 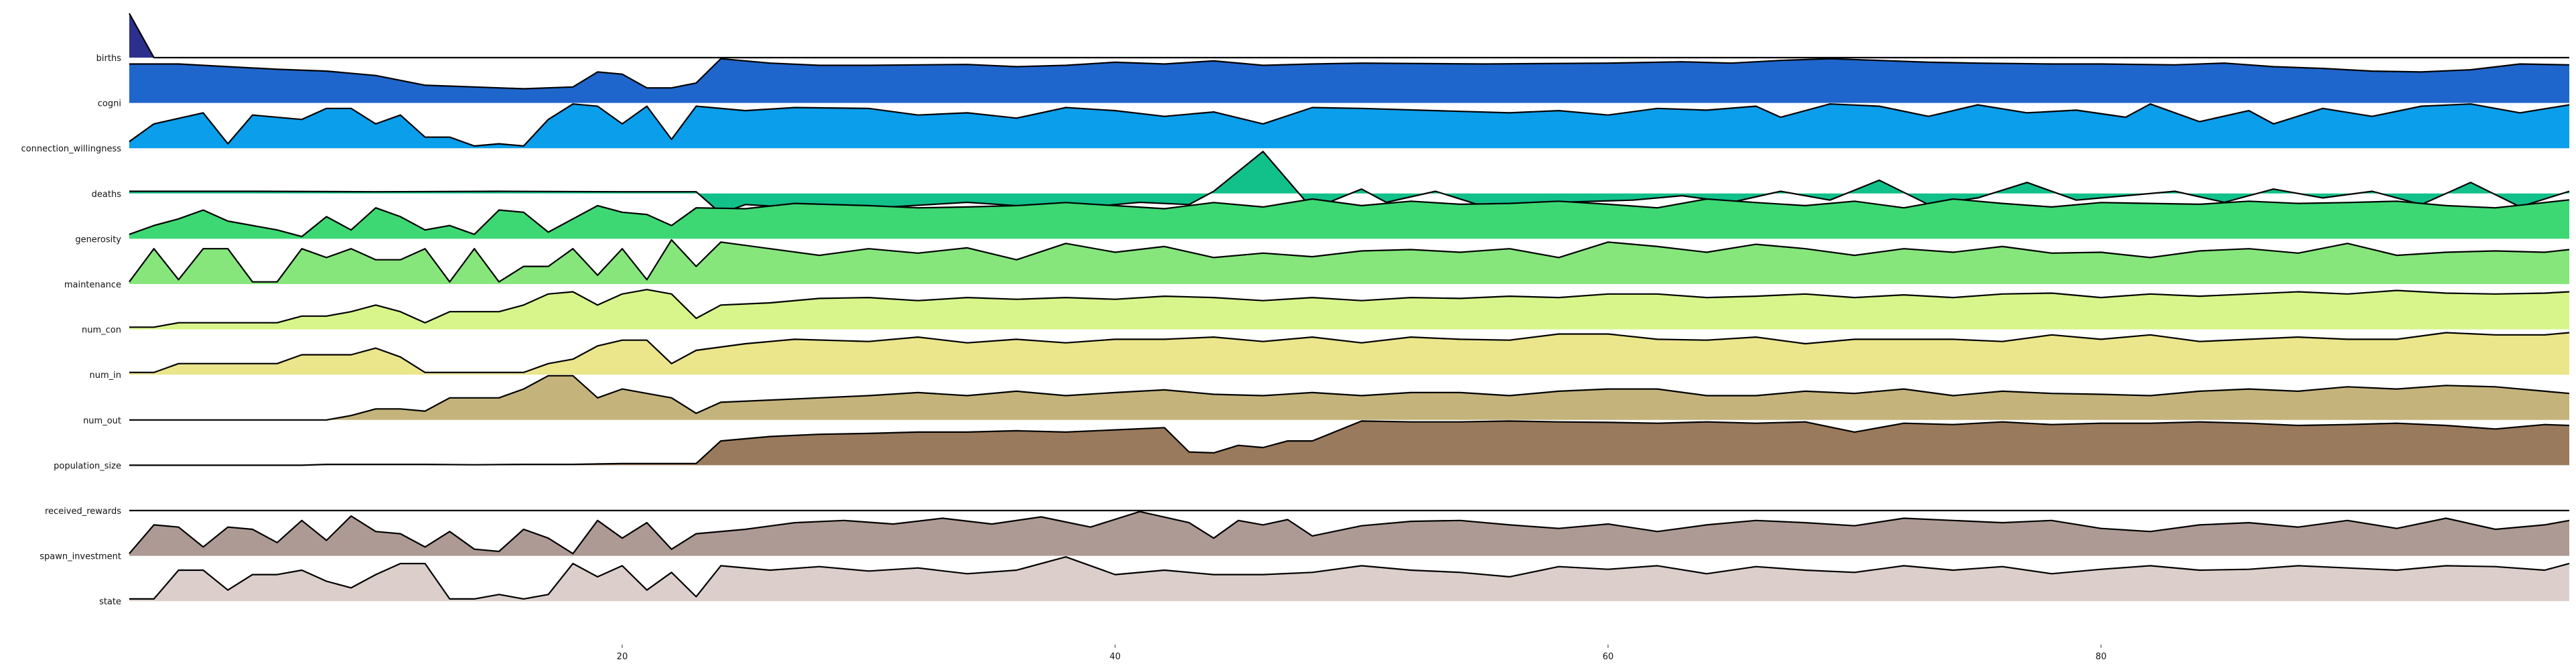 What do you see at coordinates (1307, 512) in the screenshot?
I see `ridge-received-rewards: received_rewards` at bounding box center [1307, 512].